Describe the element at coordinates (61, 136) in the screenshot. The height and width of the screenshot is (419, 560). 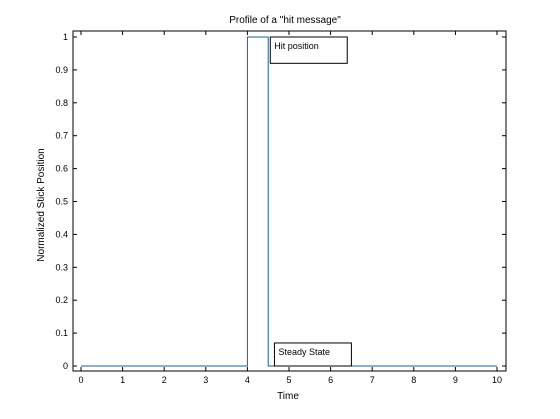
I see `y-tick-label: 0.7` at that location.